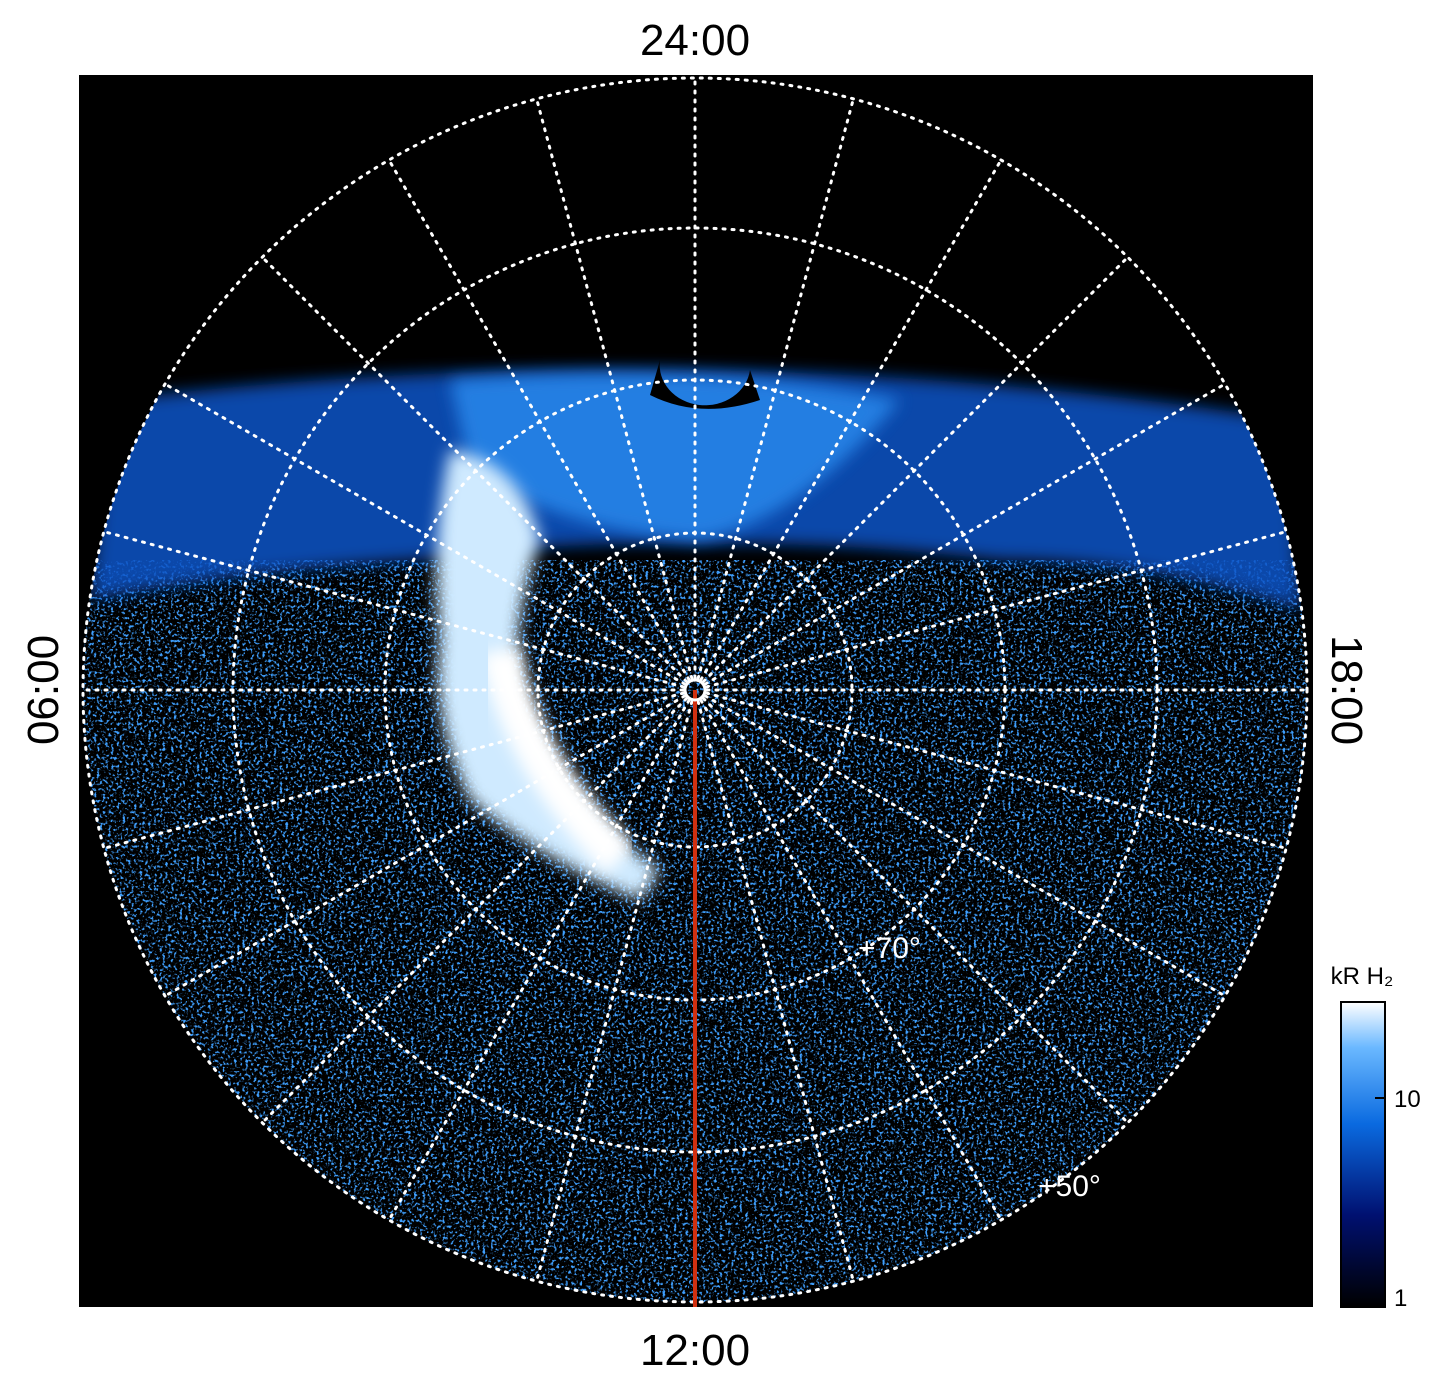 This screenshot has height=1384, width=1447. What do you see at coordinates (557, 760) in the screenshot?
I see `bright-core` at bounding box center [557, 760].